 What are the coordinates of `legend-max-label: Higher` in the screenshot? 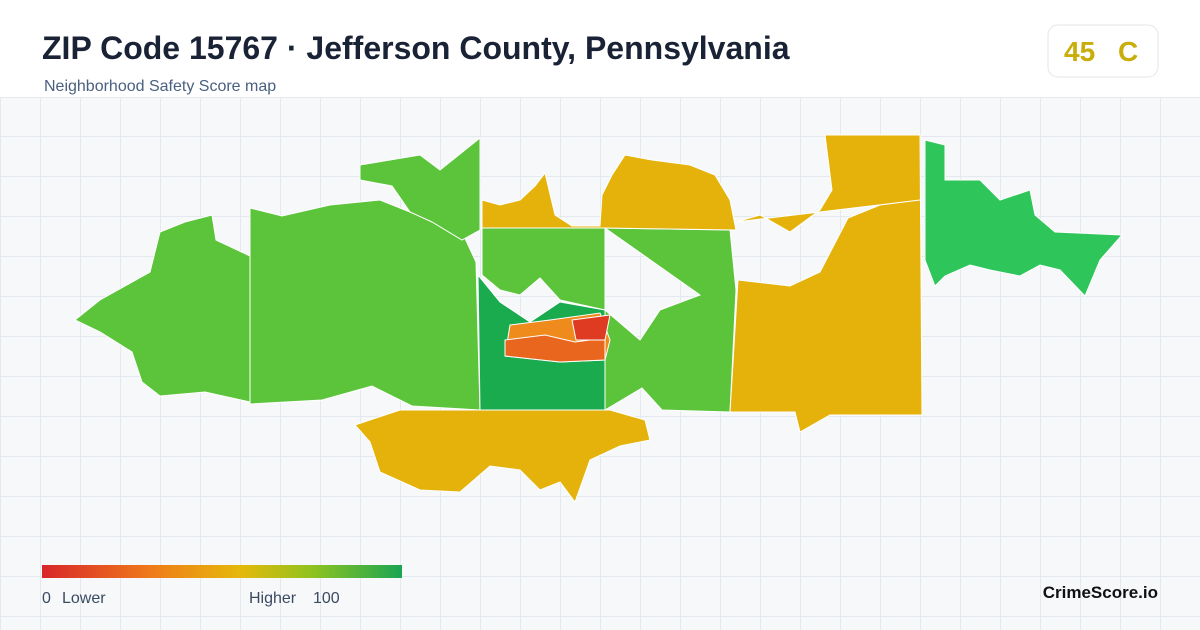 It's located at (273, 598).